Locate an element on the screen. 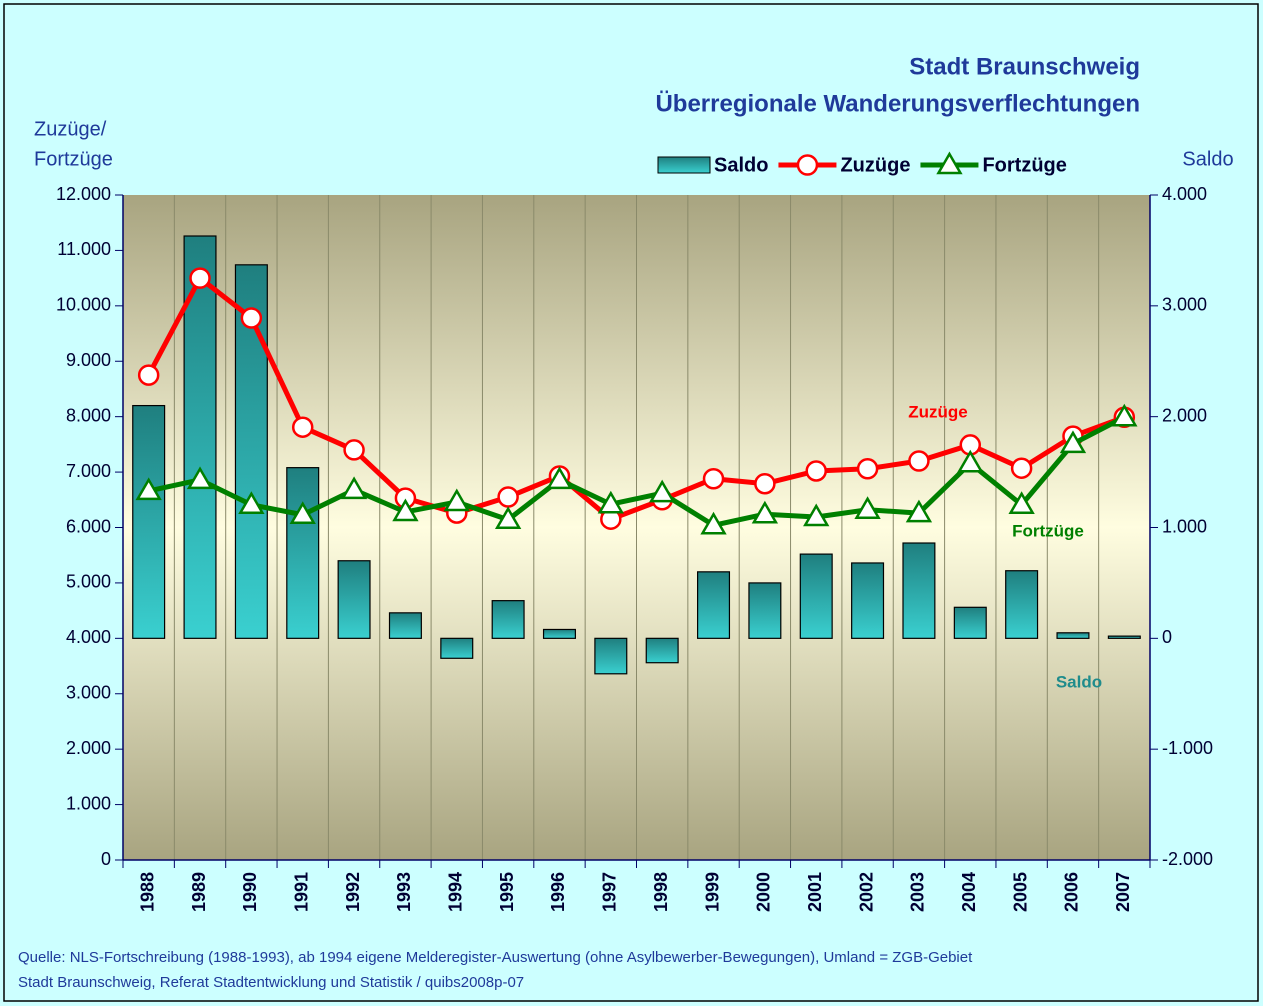  y-tick-label: 12.000 is located at coordinates (83, 194).